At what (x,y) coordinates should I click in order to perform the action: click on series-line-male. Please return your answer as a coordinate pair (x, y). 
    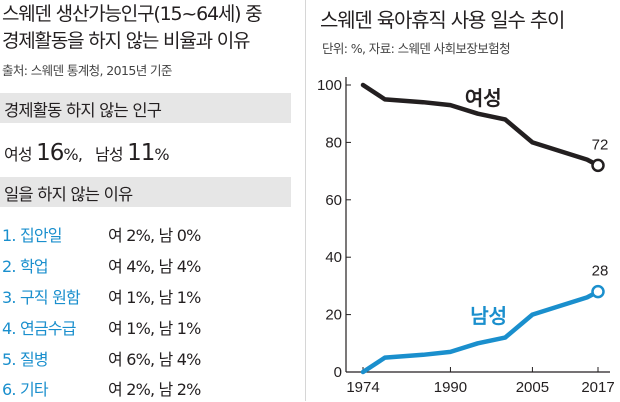
    Looking at the image, I should click on (480, 332).